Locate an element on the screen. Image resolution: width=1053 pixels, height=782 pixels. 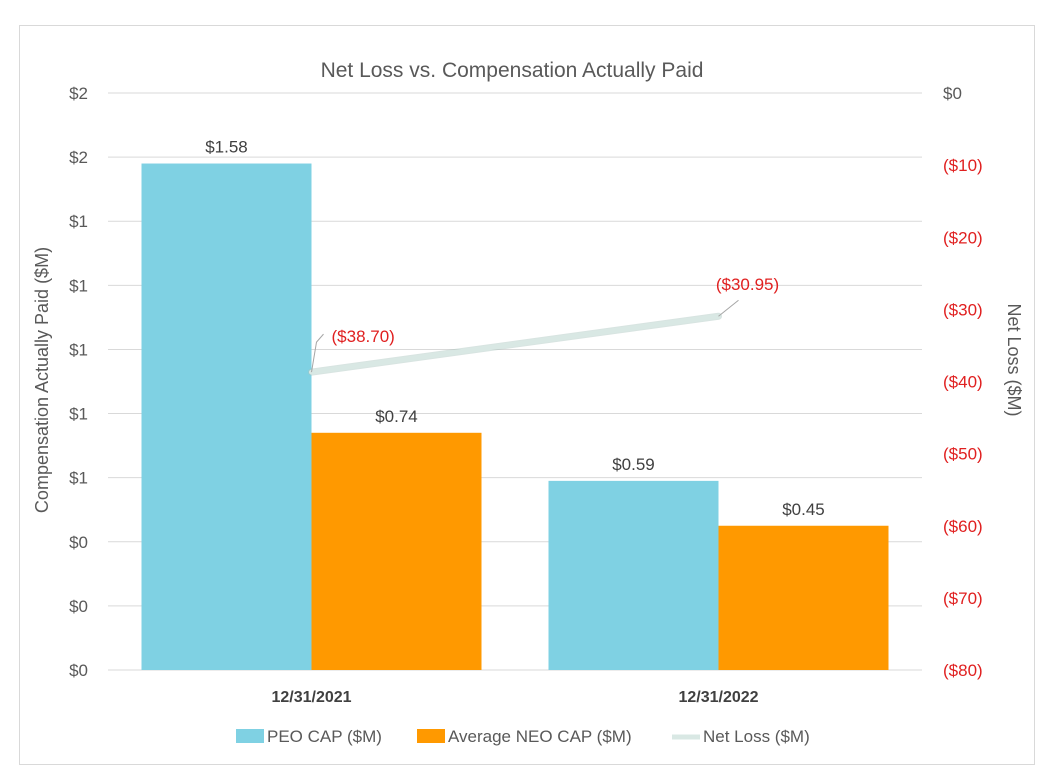
legend-label: Net Loss ($M) is located at coordinates (756, 736).